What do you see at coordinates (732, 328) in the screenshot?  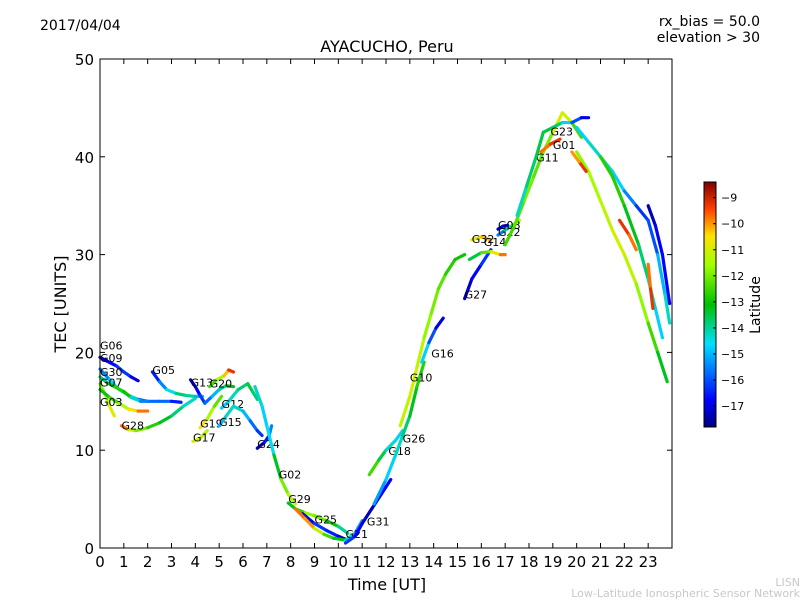 I see `colorbar-tick-label: −14` at bounding box center [732, 328].